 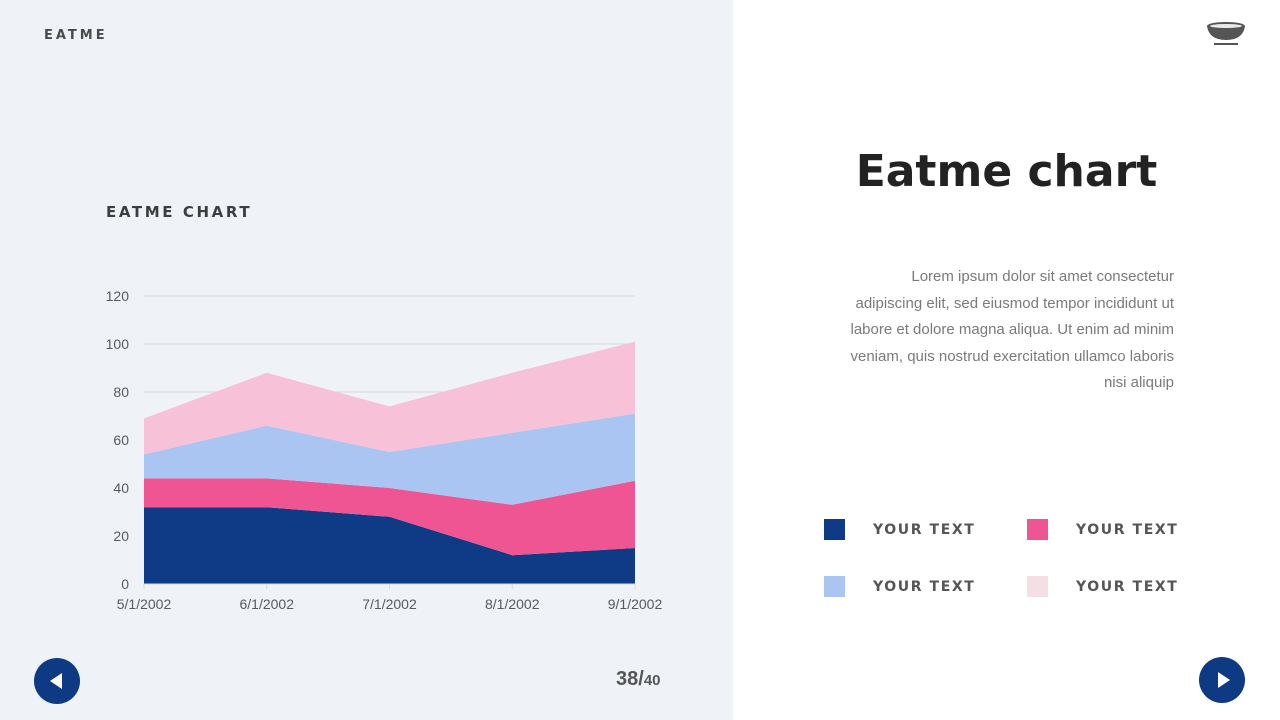 I want to click on triangle-left-icon, so click(x=56, y=681).